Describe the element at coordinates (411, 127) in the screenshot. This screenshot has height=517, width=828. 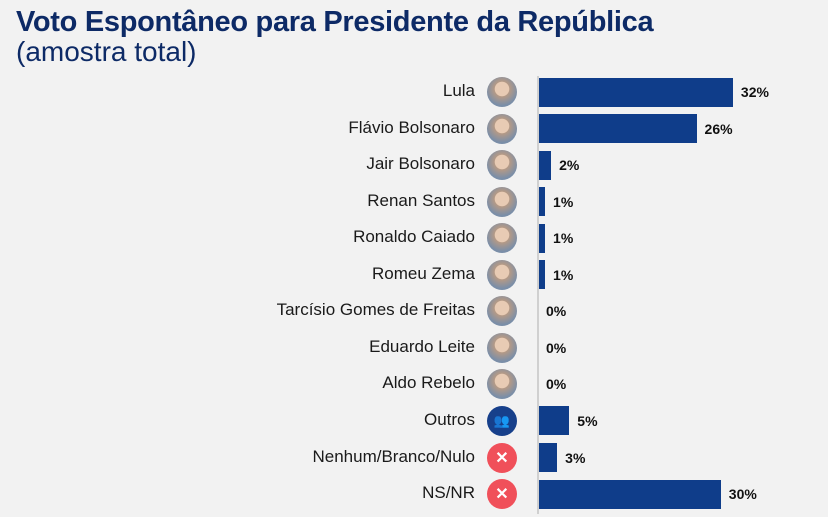
I see `category-label: Flávio Bolsonaro` at that location.